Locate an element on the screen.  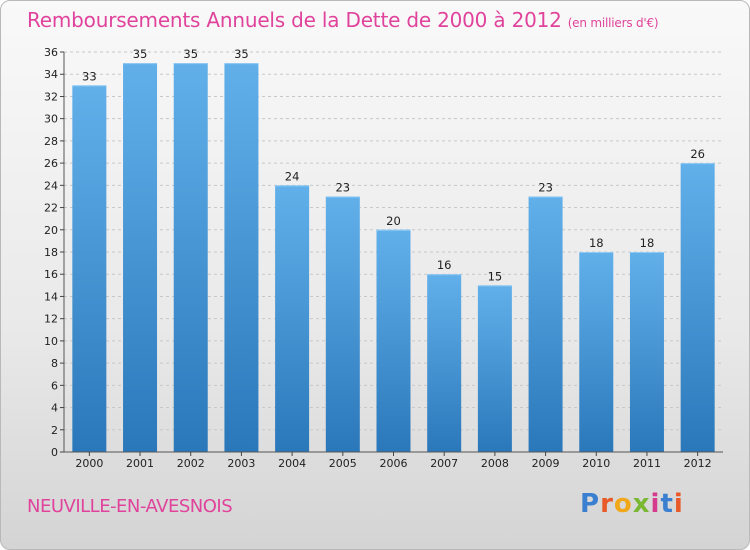
x-tick-label: 2003 is located at coordinates (241, 463).